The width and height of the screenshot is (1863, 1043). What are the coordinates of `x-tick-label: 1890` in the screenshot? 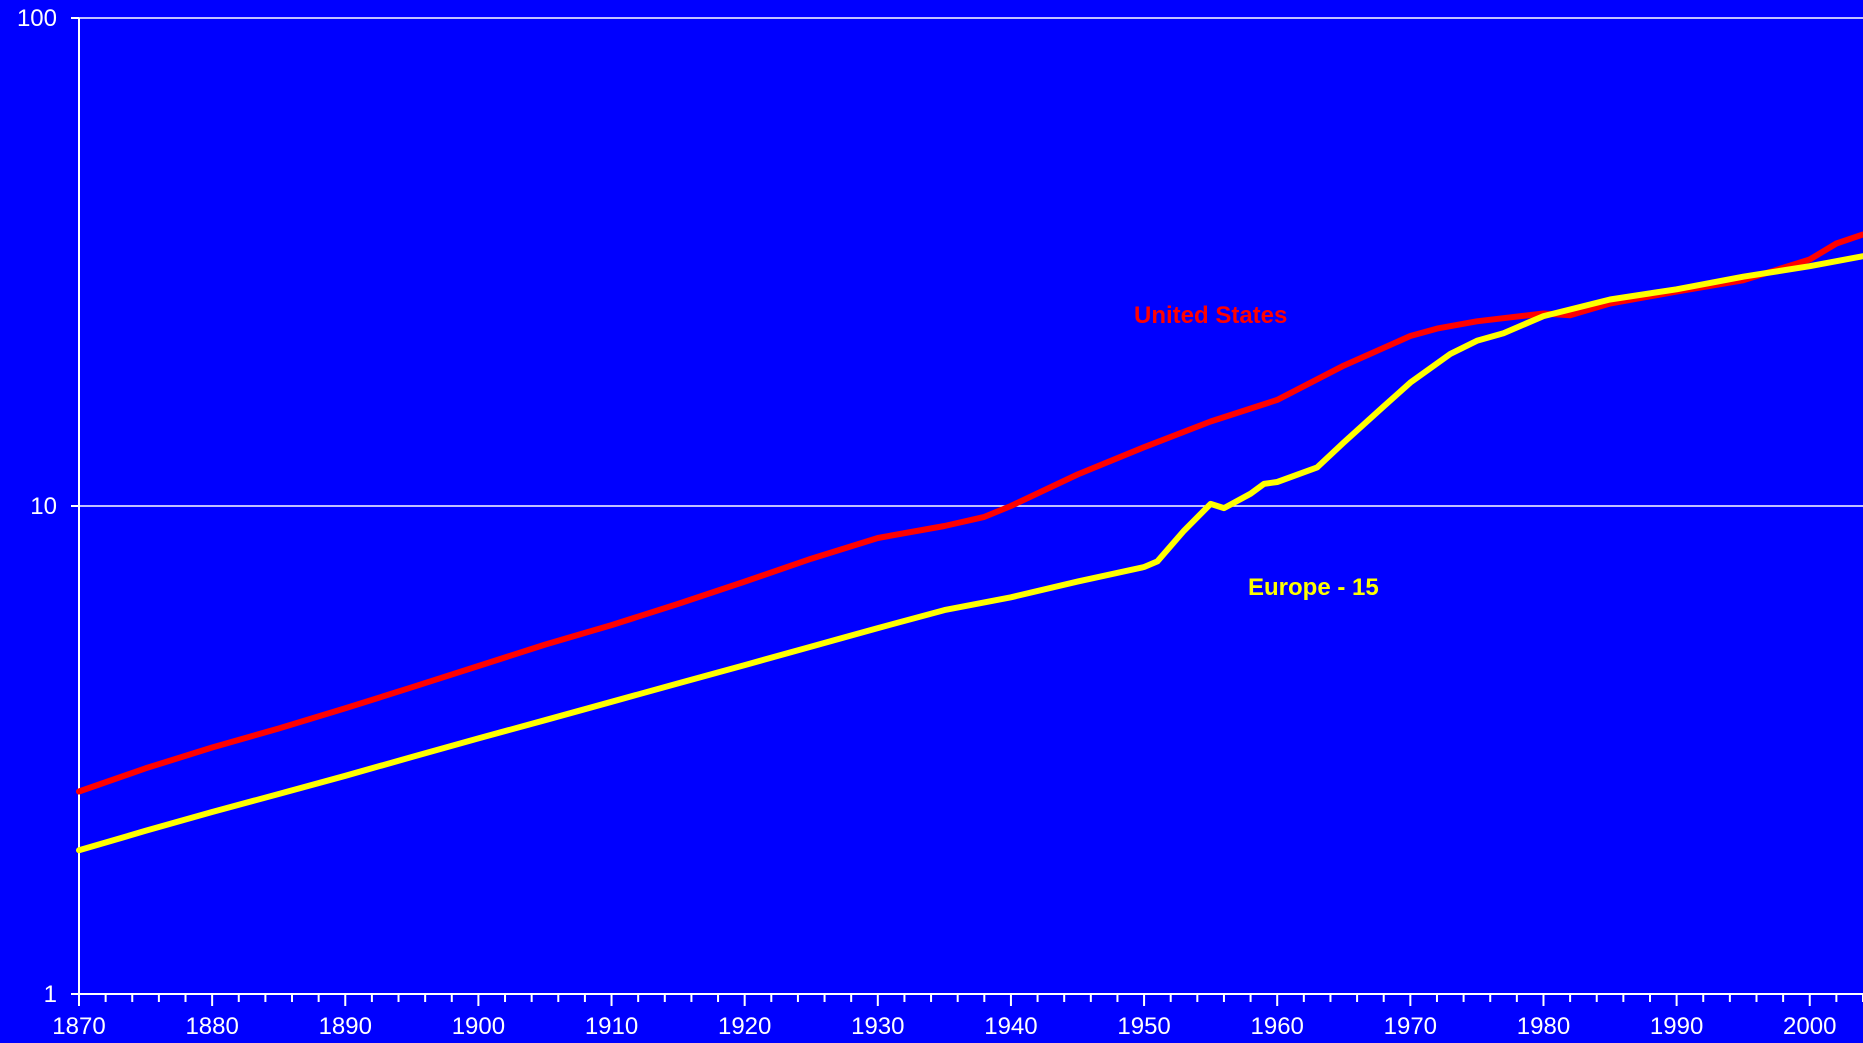 It's located at (345, 1026).